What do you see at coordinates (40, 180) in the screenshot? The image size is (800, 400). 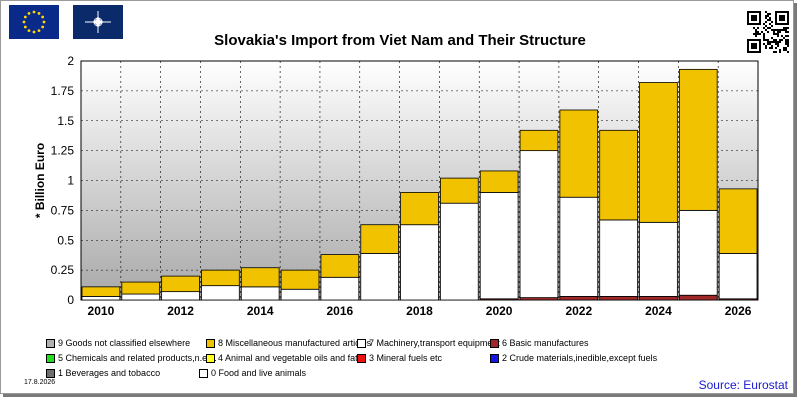 I see `y-axis-label: * Billion Euro` at bounding box center [40, 180].